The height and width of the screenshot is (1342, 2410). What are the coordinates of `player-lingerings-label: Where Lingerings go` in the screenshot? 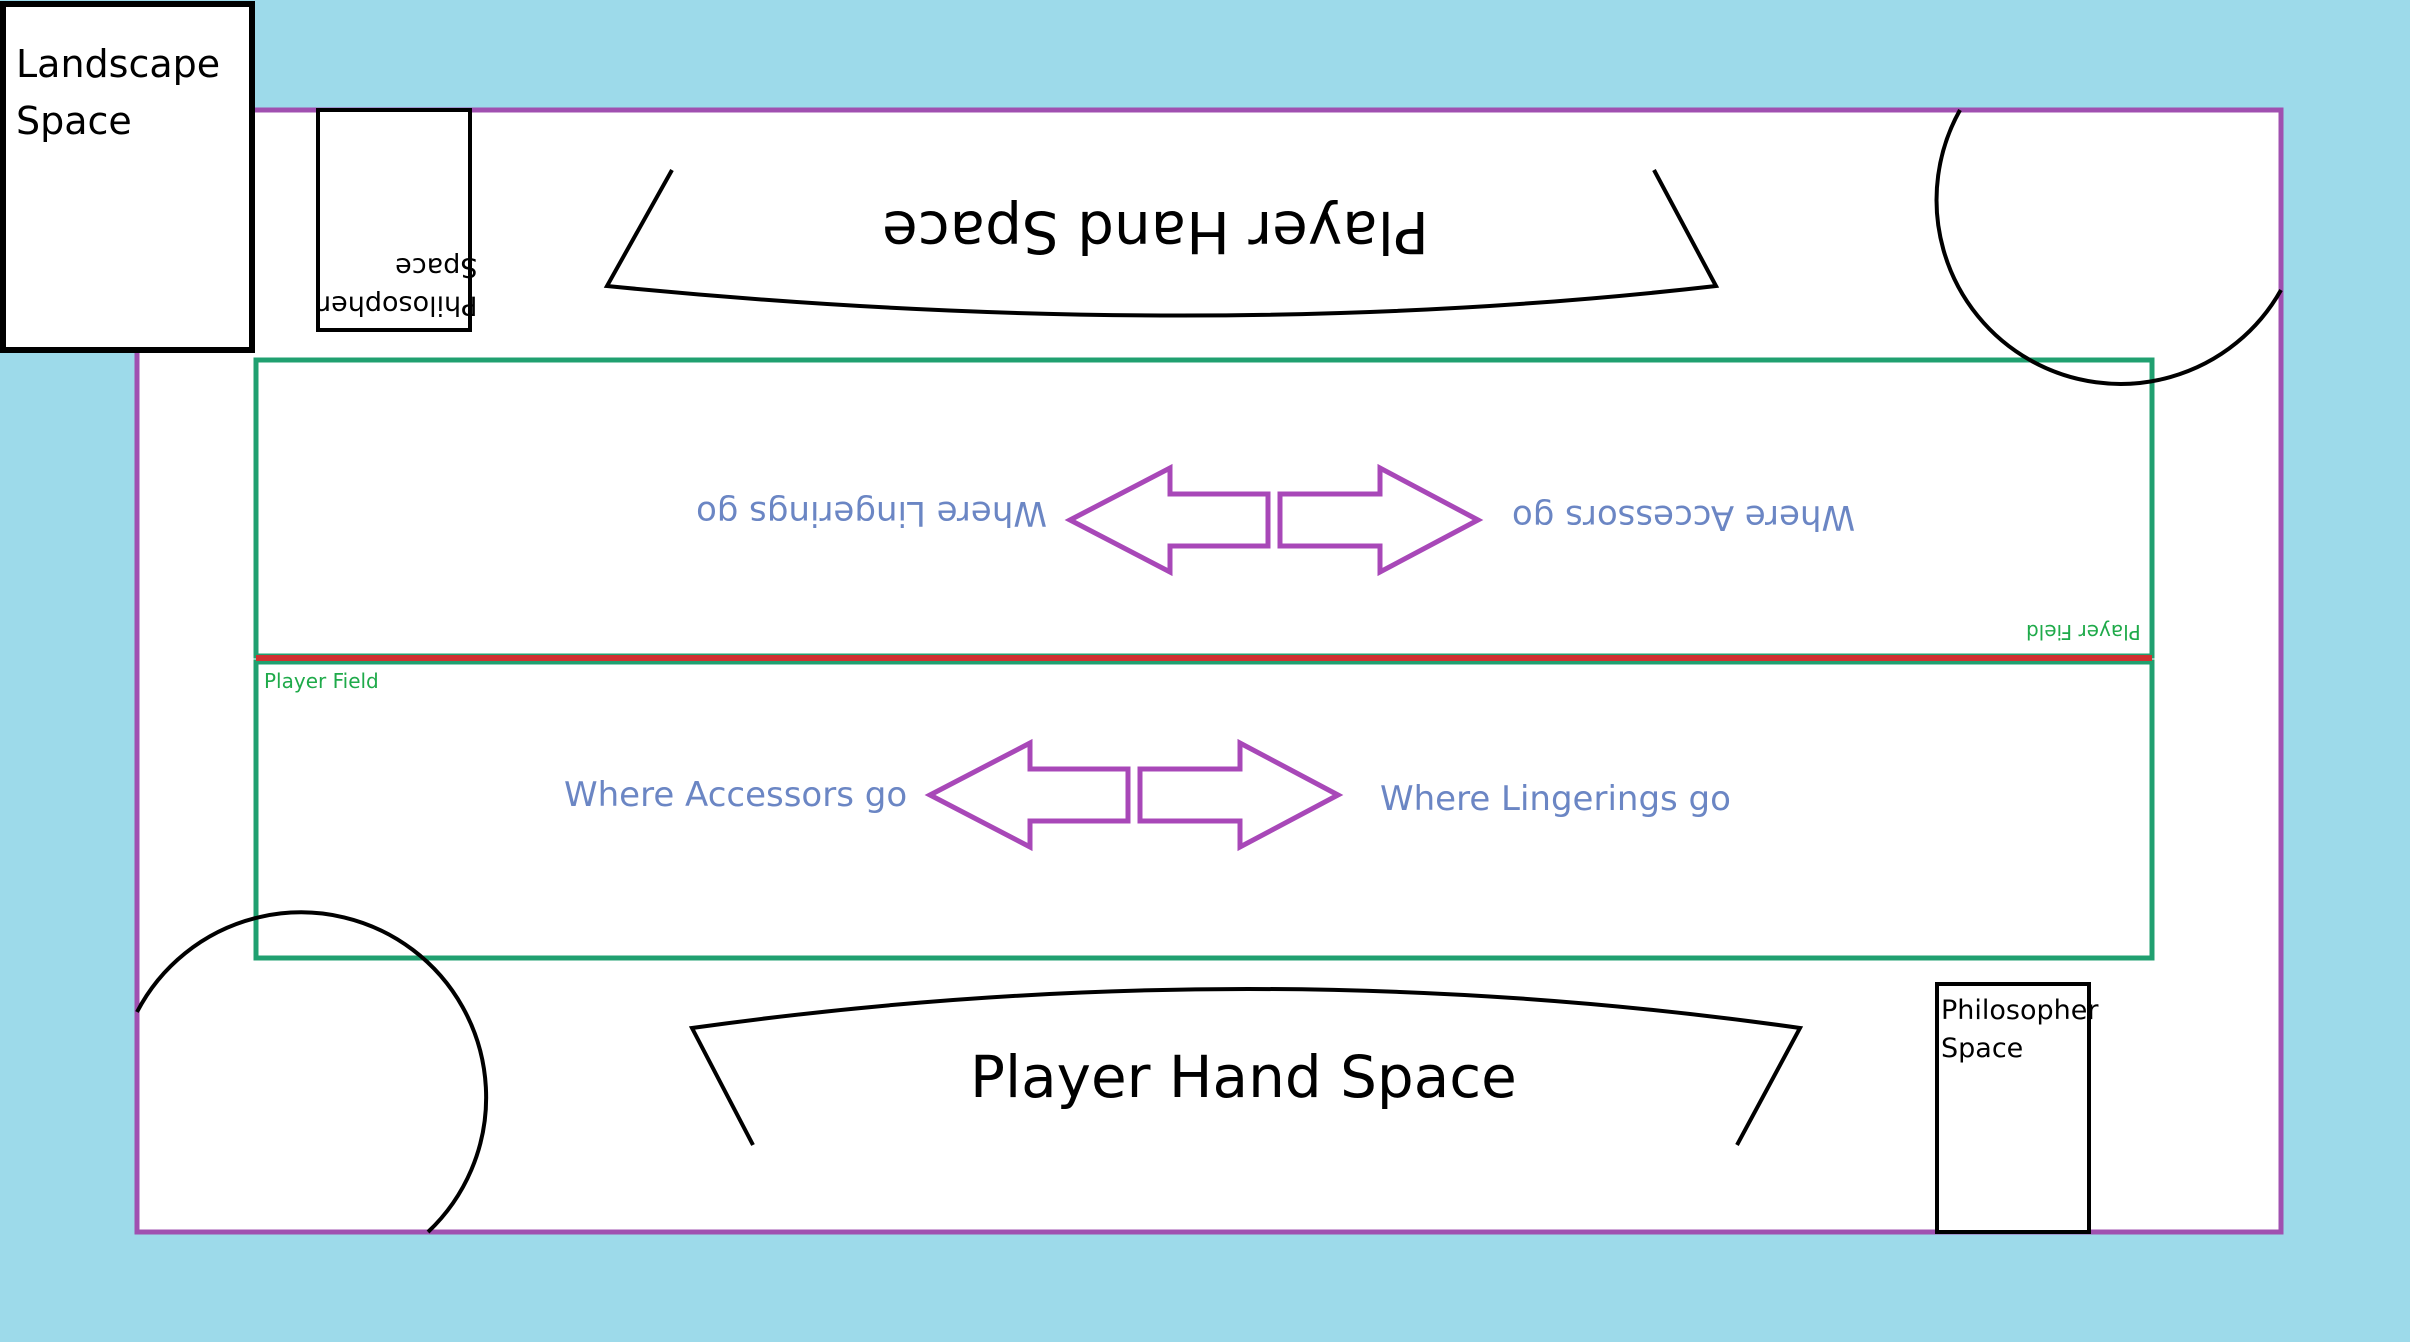 It's located at (1555, 799).